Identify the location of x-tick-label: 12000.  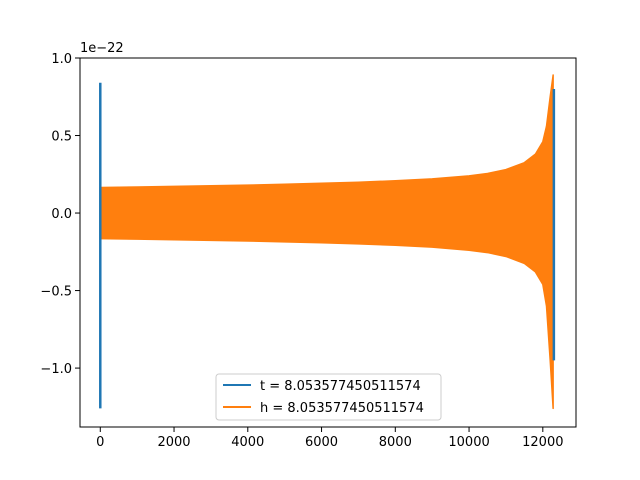
(542, 442).